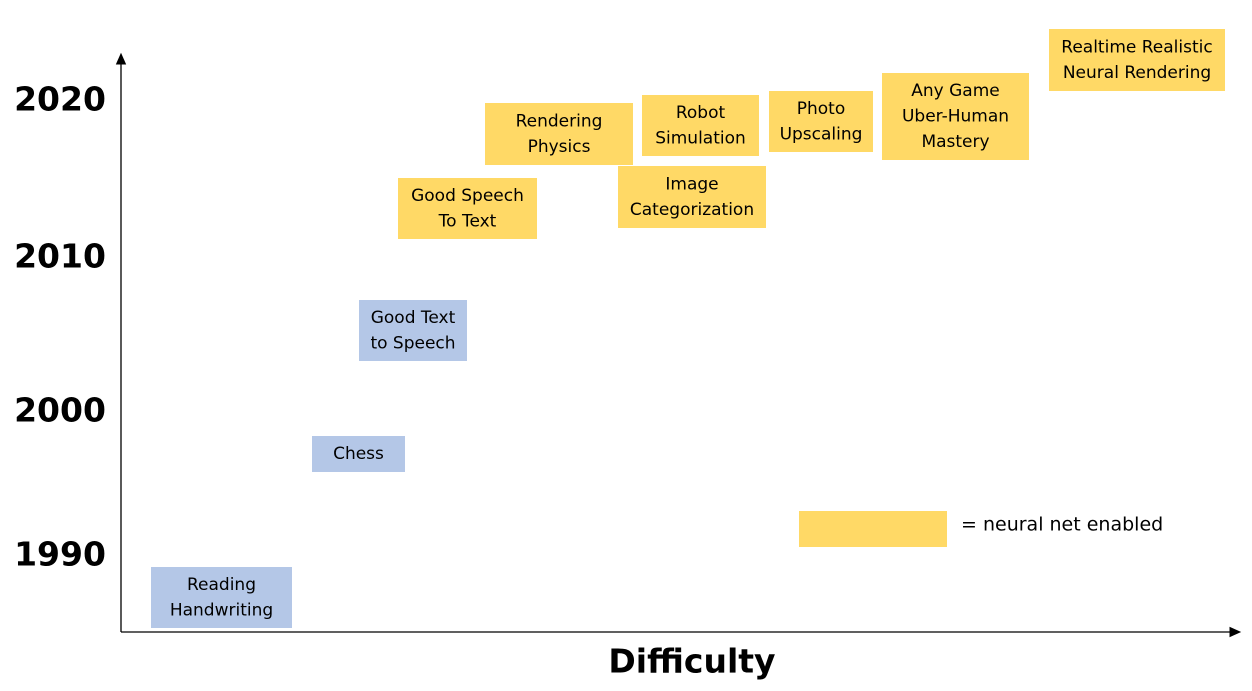 This screenshot has height=691, width=1252. What do you see at coordinates (1136, 47) in the screenshot?
I see `node-label: Realtime Realistic` at bounding box center [1136, 47].